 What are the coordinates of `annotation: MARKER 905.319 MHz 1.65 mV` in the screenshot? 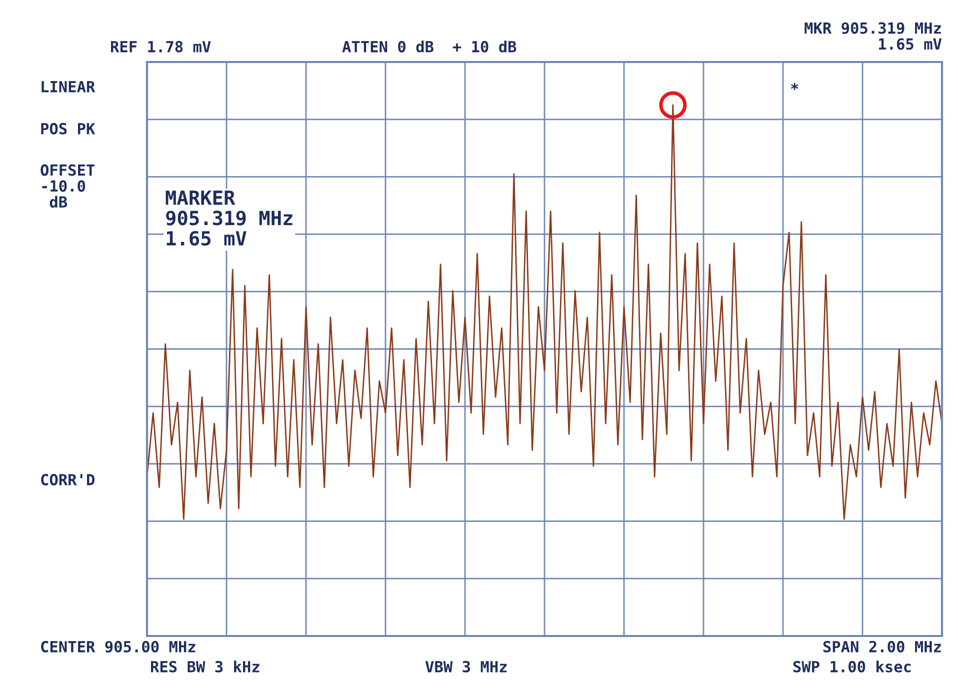 It's located at (229, 218).